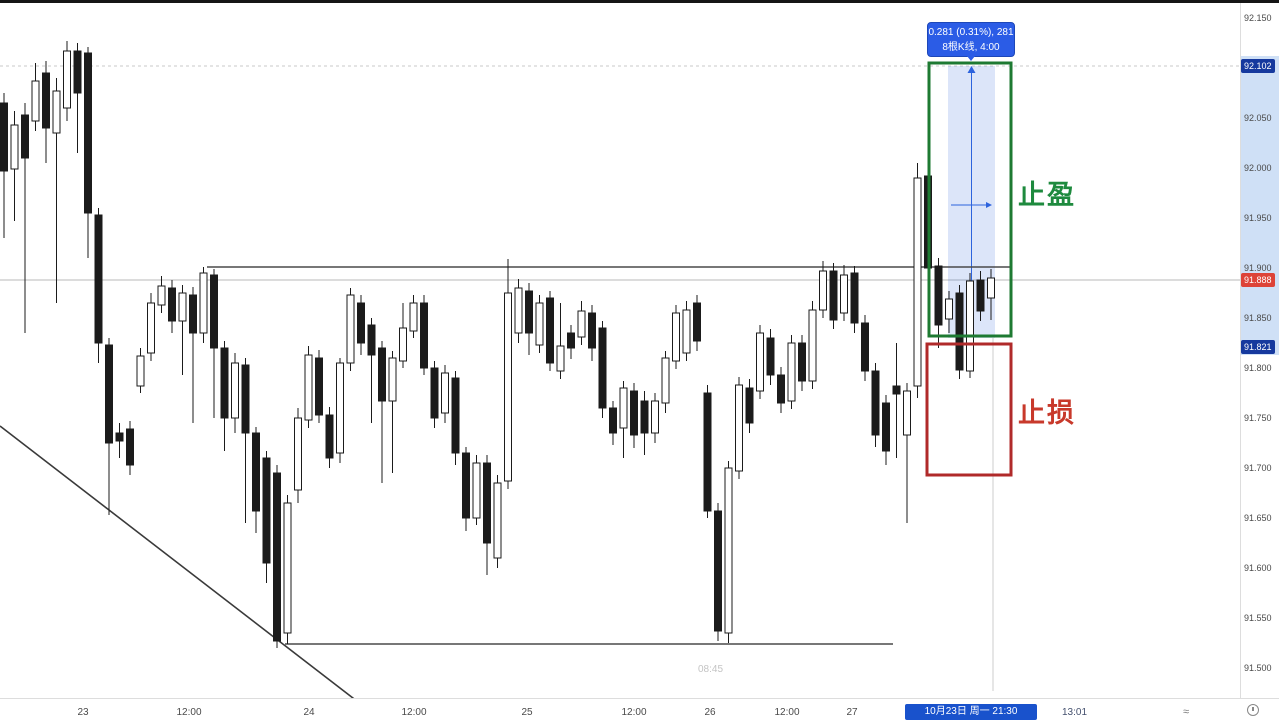  What do you see at coordinates (1047, 413) in the screenshot?
I see `stop-loss-label: 止损` at bounding box center [1047, 413].